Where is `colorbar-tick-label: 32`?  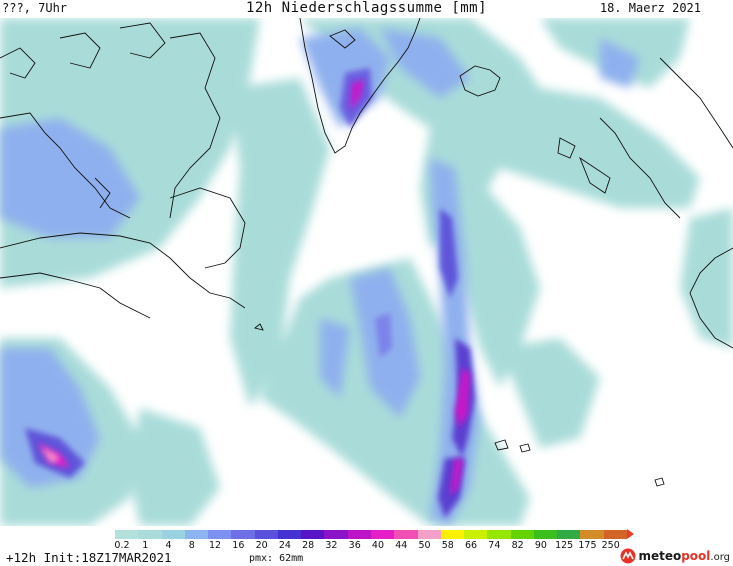 colorbar-tick-label: 32 is located at coordinates (331, 545).